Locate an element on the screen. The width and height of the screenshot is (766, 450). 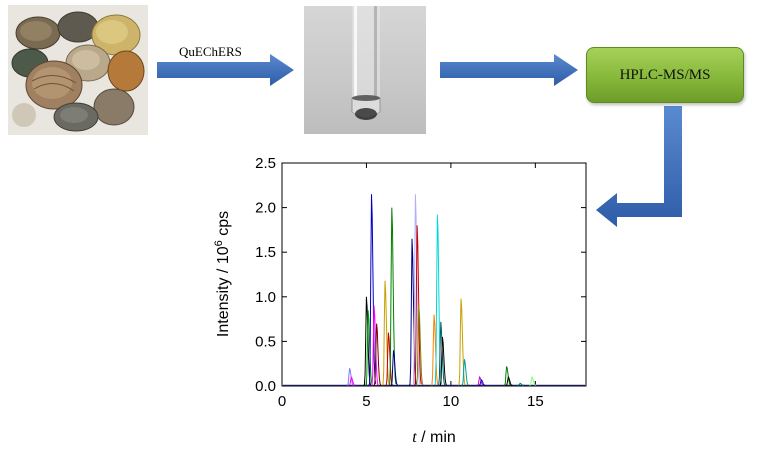
y-tick-label: 2.5 is located at coordinates (265, 163).